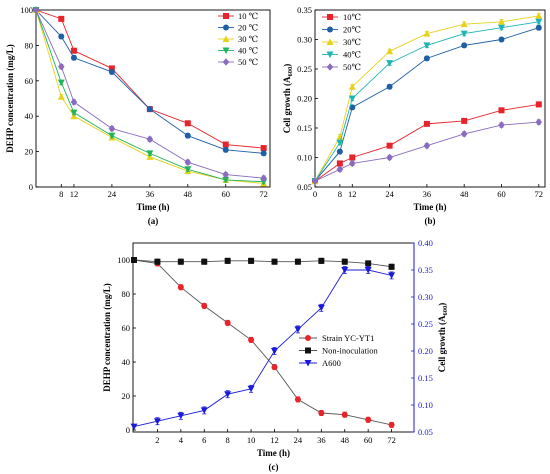 The image size is (550, 474). Describe the element at coordinates (204, 440) in the screenshot. I see `x-tick-label-c: 6` at that location.